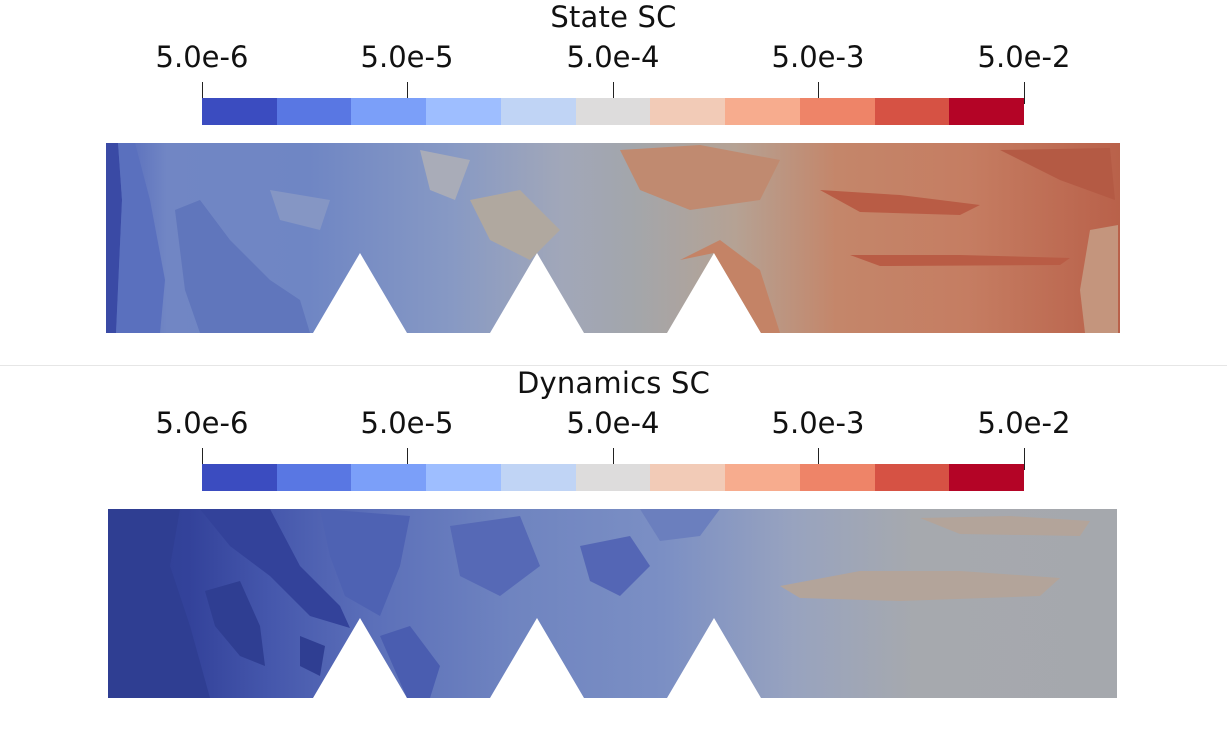 This screenshot has height=730, width=1227. I want to click on state-sc-title: State SC, so click(613, 17).